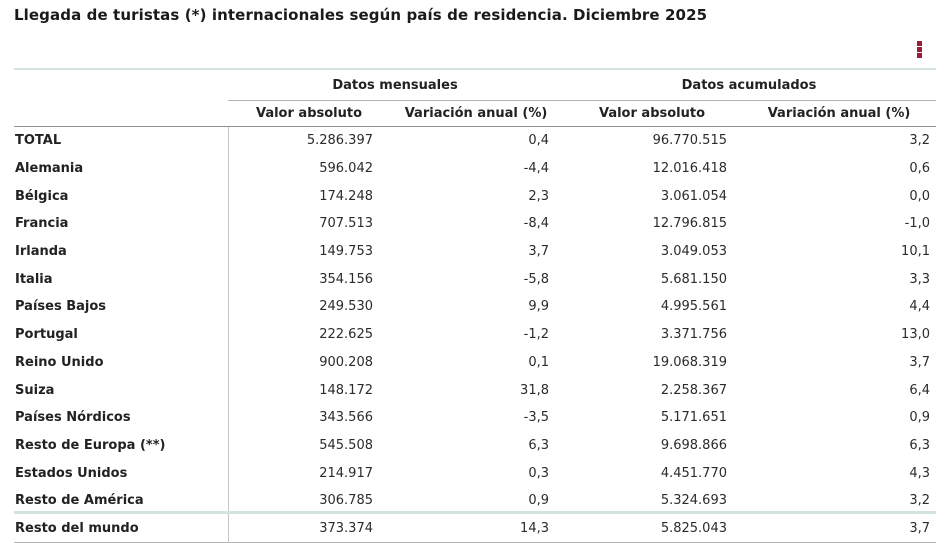 The width and height of the screenshot is (950, 543). Describe the element at coordinates (536, 169) in the screenshot. I see `cell-value: -4,4` at that location.